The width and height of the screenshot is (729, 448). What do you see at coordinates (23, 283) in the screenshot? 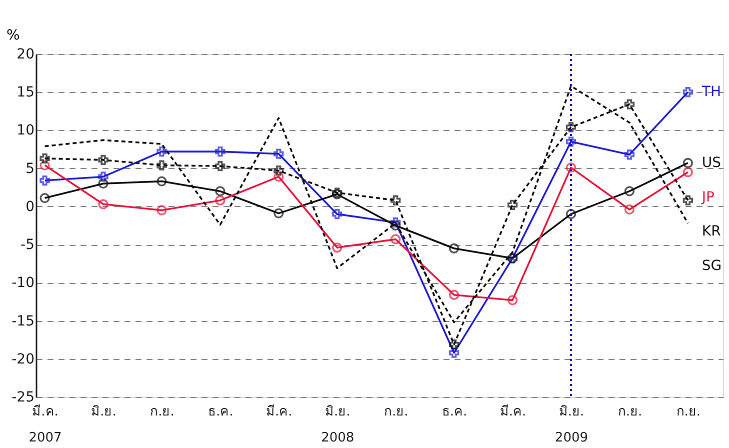
I see `y-tick-label: -10` at bounding box center [23, 283].